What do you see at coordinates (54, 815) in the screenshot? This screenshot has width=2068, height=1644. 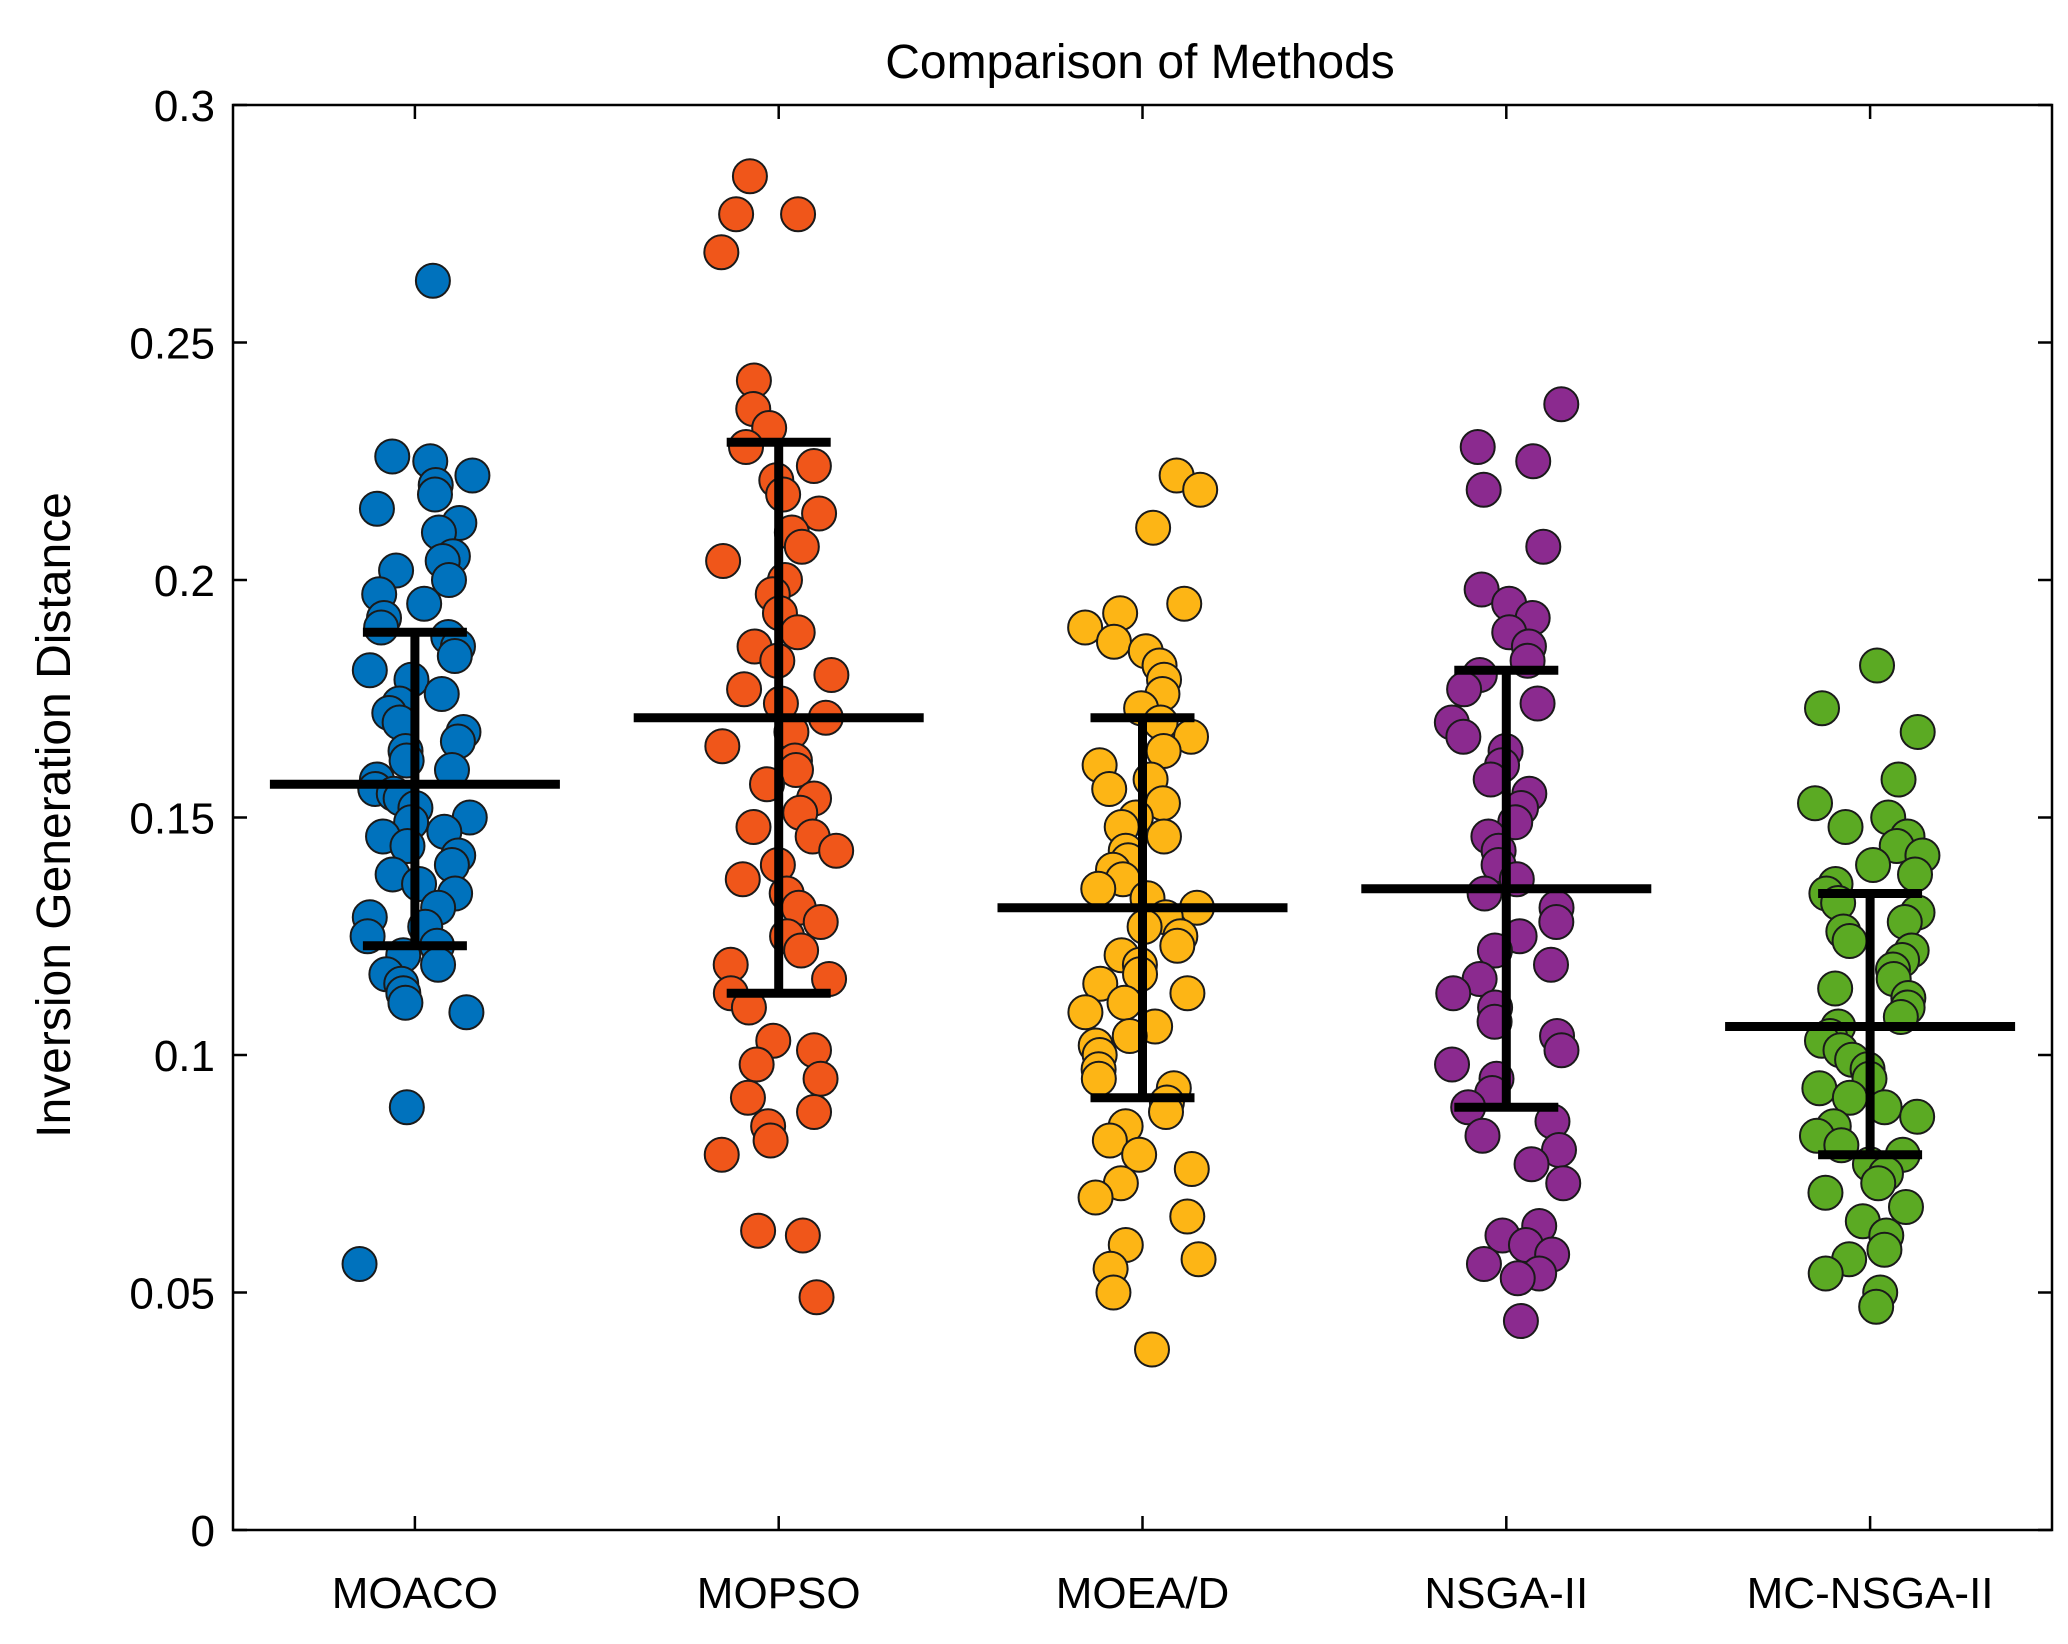 I see `y-axis-label: Inversion Generation Distance` at bounding box center [54, 815].